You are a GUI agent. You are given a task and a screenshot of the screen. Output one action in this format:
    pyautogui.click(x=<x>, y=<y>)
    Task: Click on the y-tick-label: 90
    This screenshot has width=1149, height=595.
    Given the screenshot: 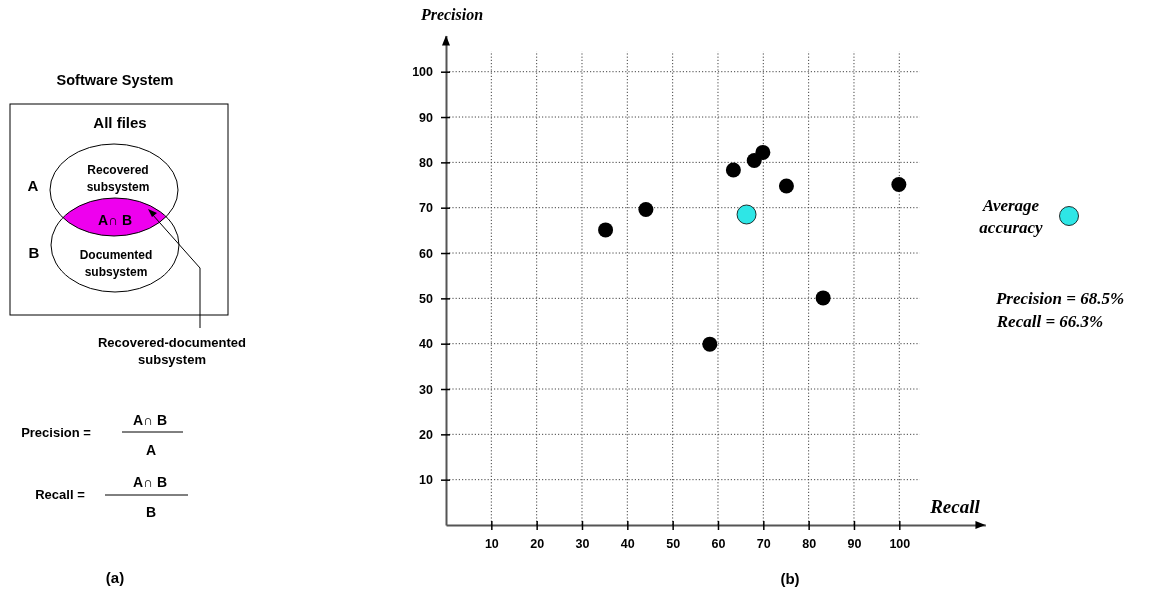 What is the action you would take?
    pyautogui.click(x=426, y=117)
    